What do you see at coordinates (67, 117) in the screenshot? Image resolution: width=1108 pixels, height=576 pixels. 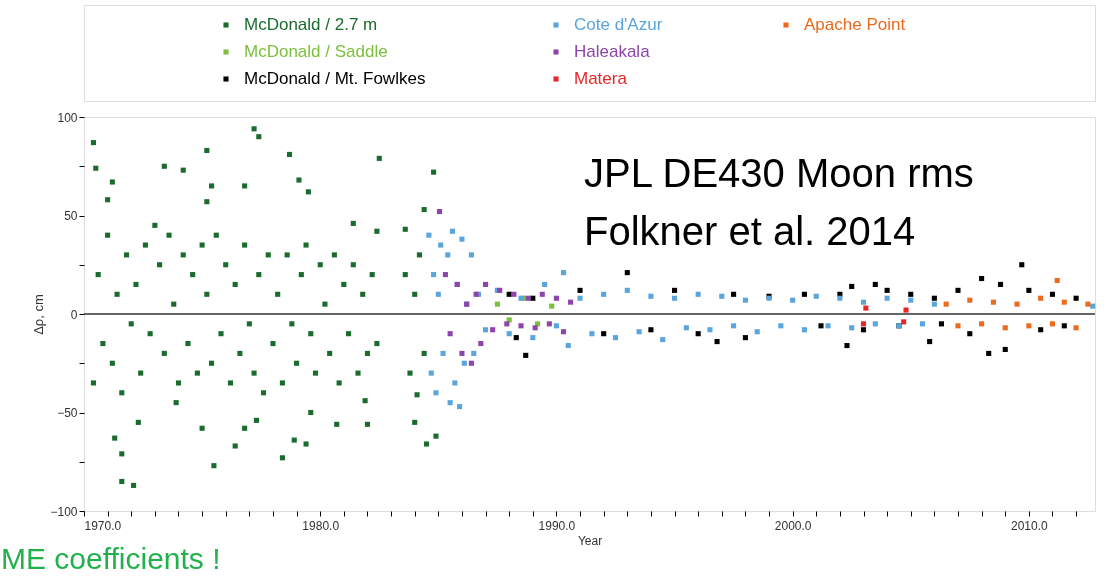 I see `y-tick-label: 100` at bounding box center [67, 117].